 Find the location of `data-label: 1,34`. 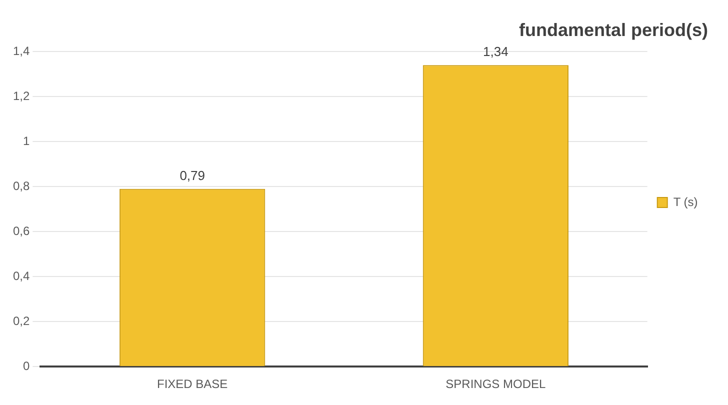

data-label: 1,34 is located at coordinates (495, 52).